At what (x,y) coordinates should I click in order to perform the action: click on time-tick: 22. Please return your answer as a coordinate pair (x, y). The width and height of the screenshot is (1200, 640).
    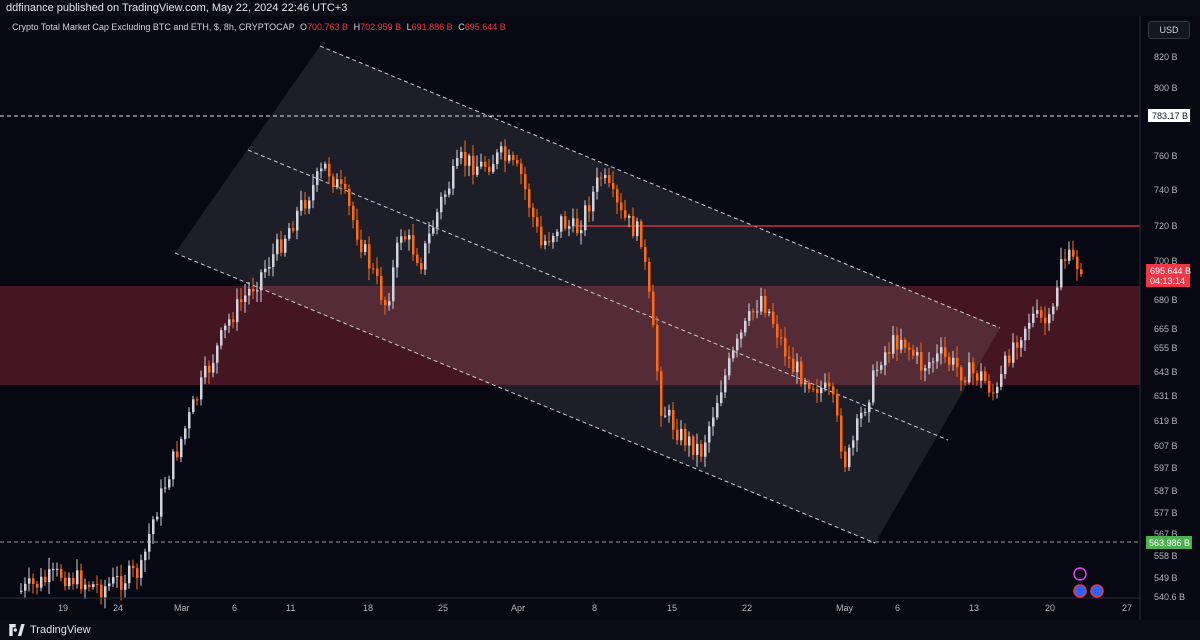
    Looking at the image, I should click on (747, 608).